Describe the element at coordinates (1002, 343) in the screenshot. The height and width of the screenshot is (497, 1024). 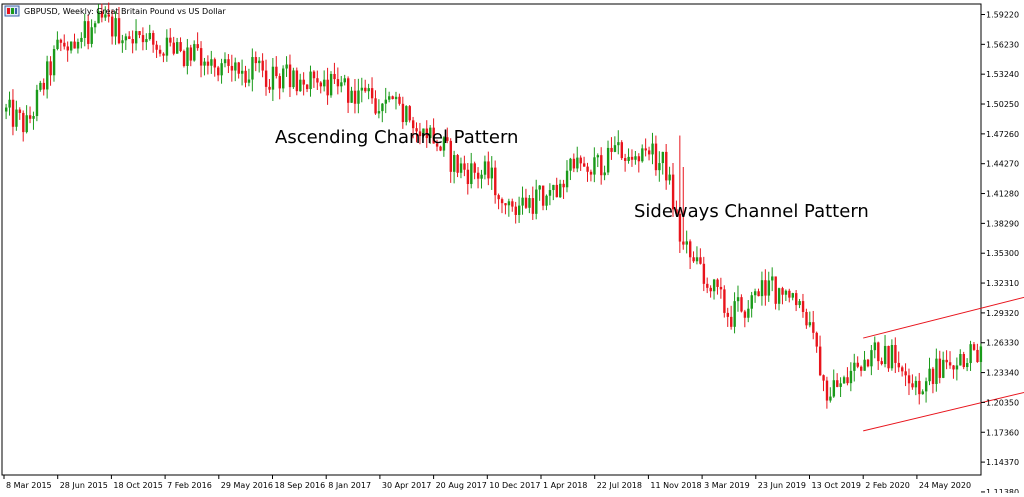
I see `y-tick-label: 1.26330` at that location.